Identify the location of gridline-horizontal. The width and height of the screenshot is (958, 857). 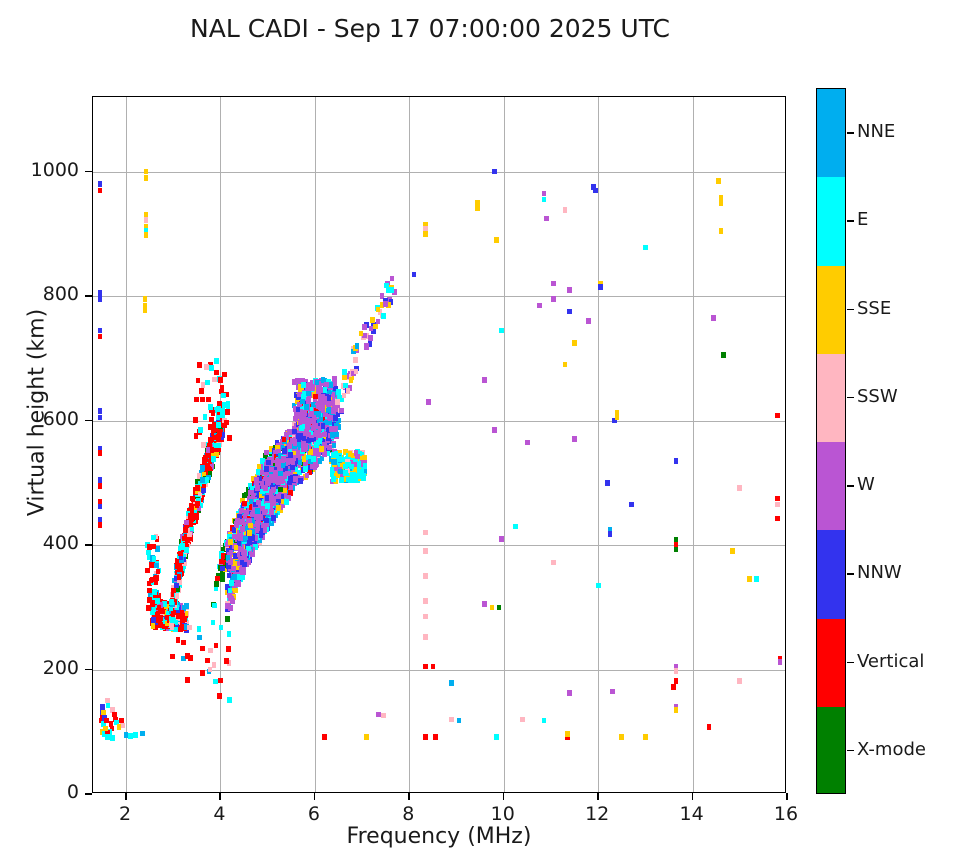
(439, 546).